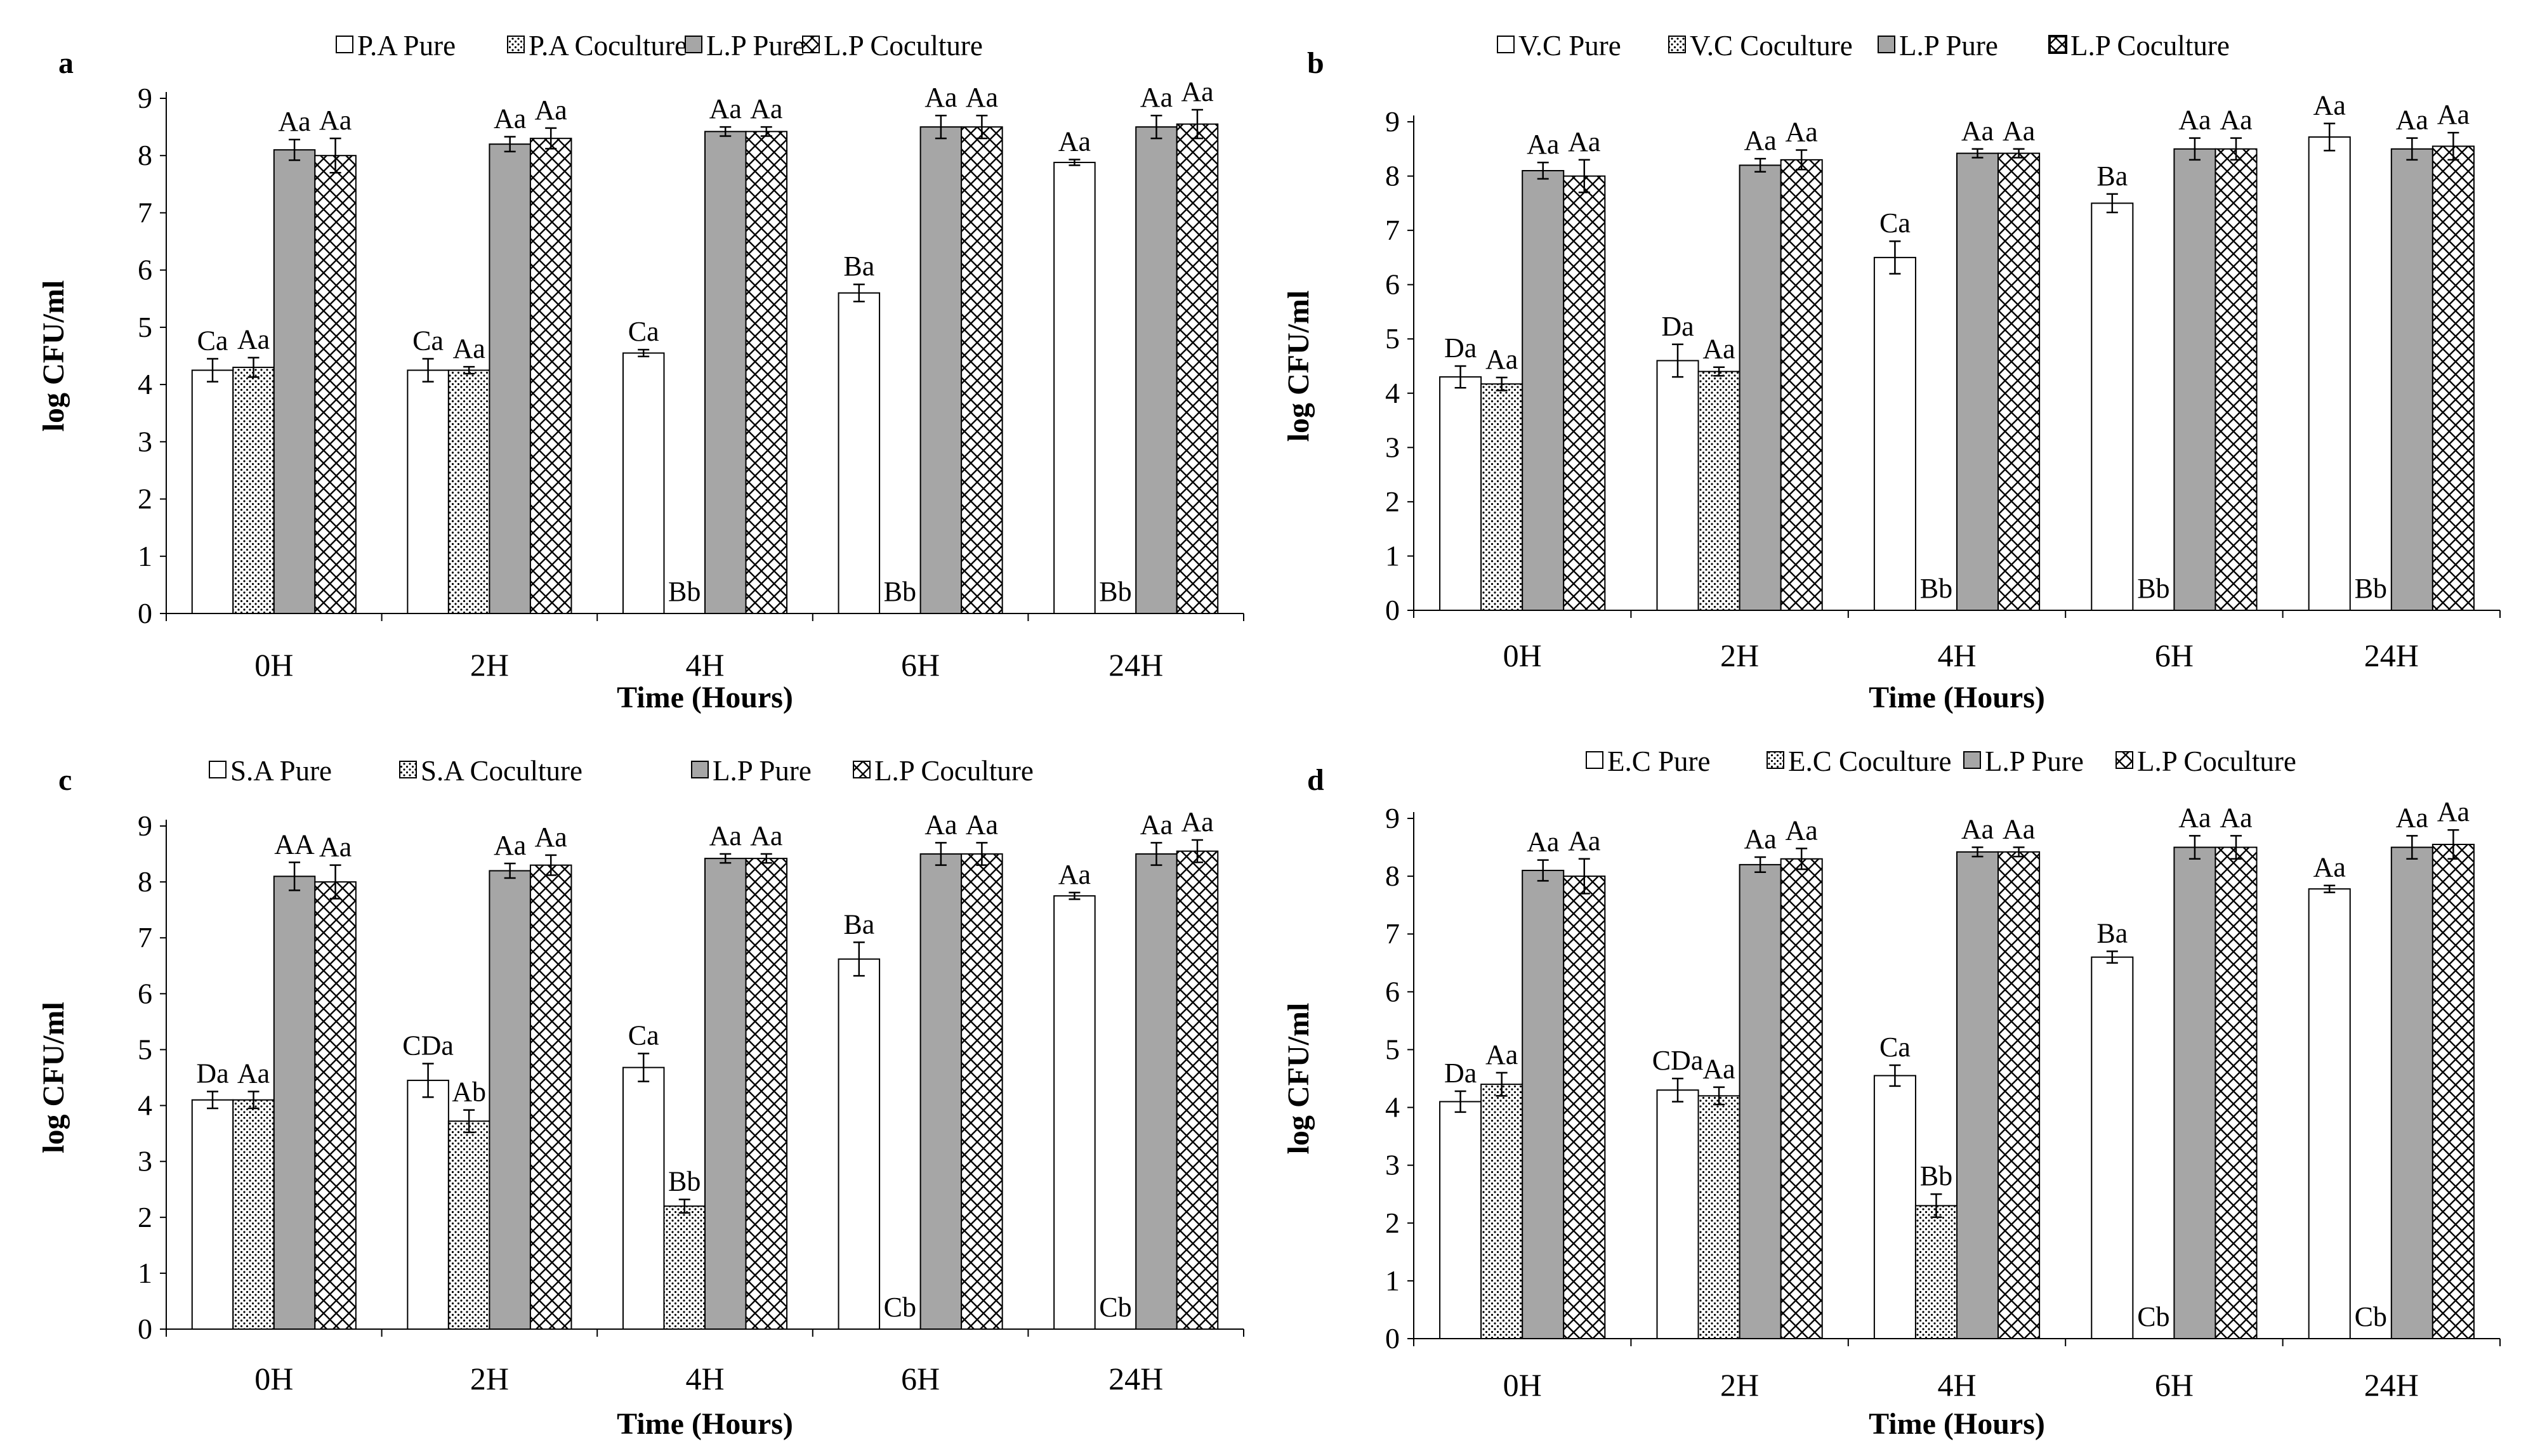  Describe the element at coordinates (1569, 46) in the screenshot. I see `legend-label: V.C Pure` at that location.